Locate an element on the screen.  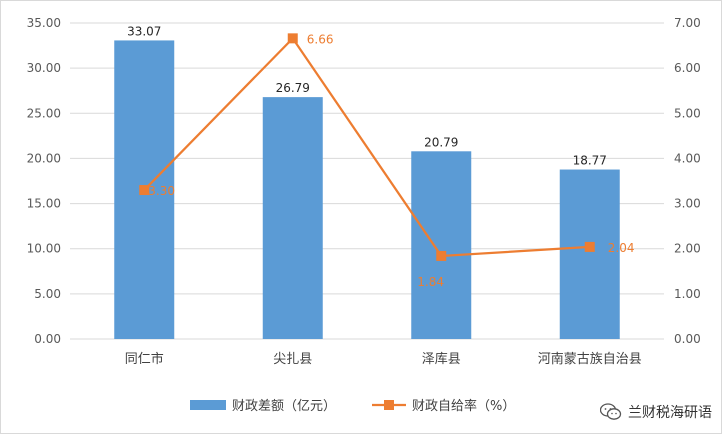
left-axis-tick-label: 15.00 is located at coordinates (44, 204).